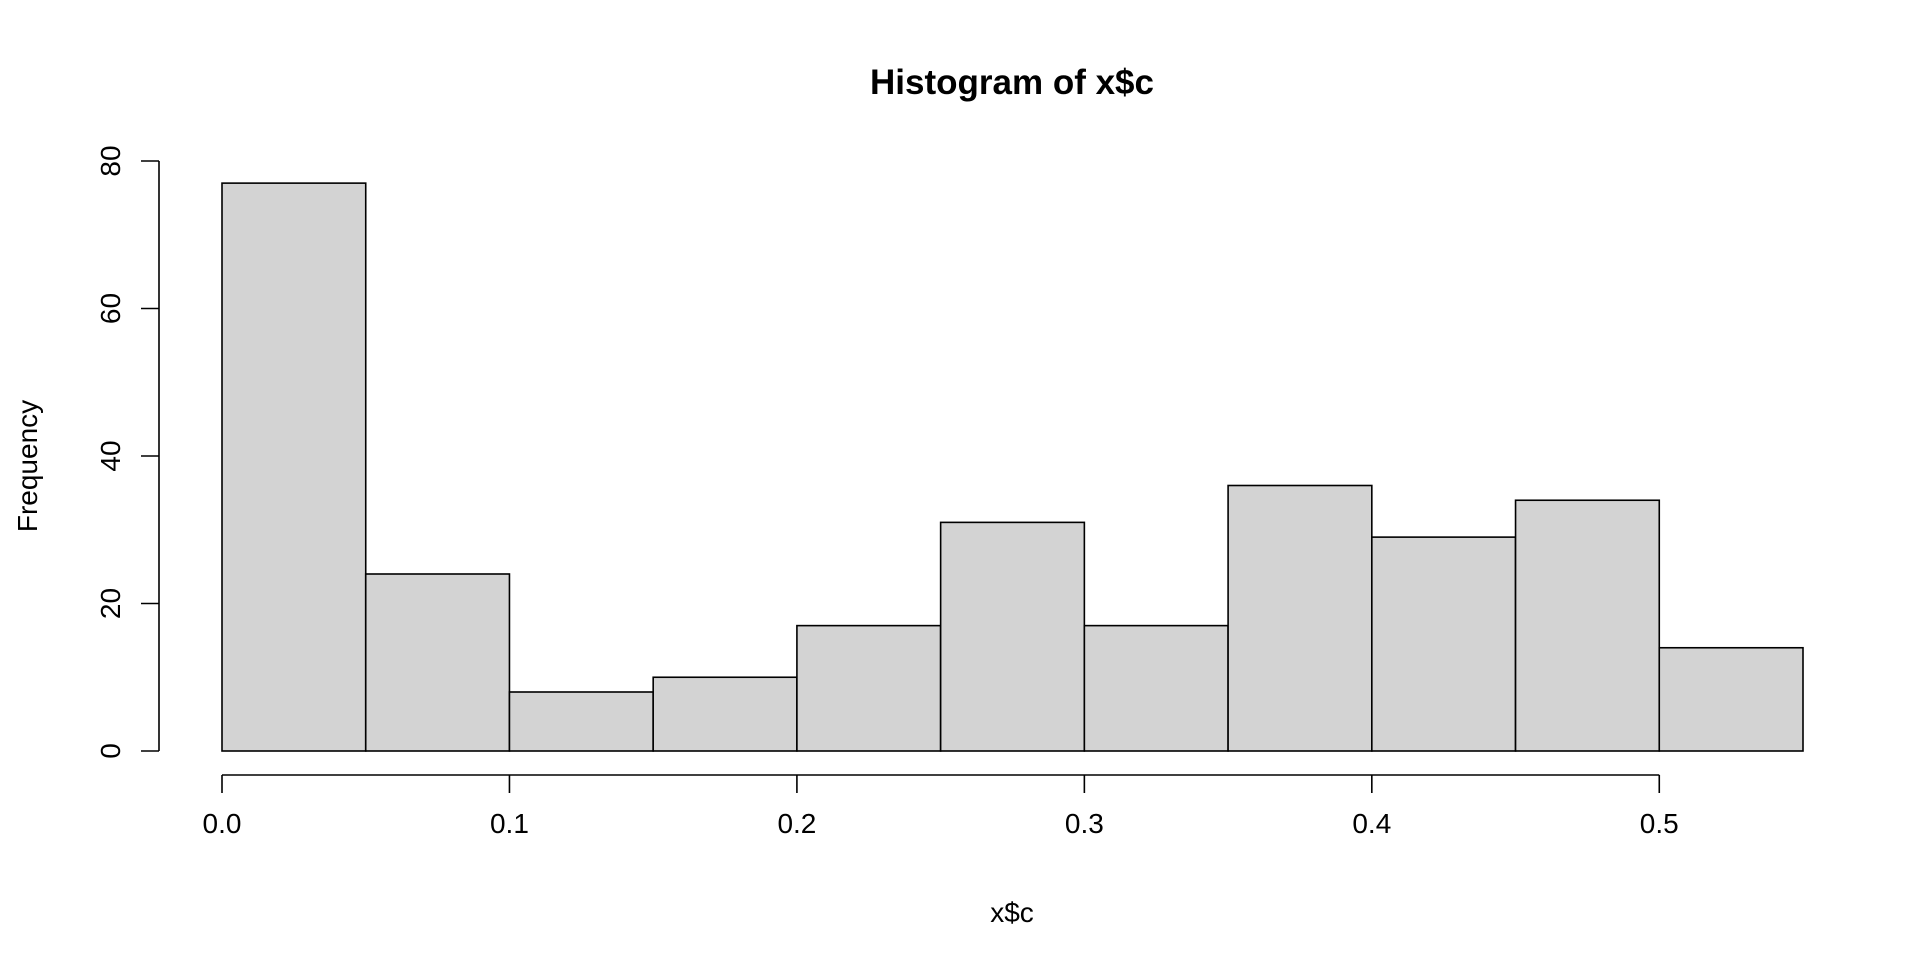 The width and height of the screenshot is (1920, 965). I want to click on x-tick-label: 0.4, so click(1371, 823).